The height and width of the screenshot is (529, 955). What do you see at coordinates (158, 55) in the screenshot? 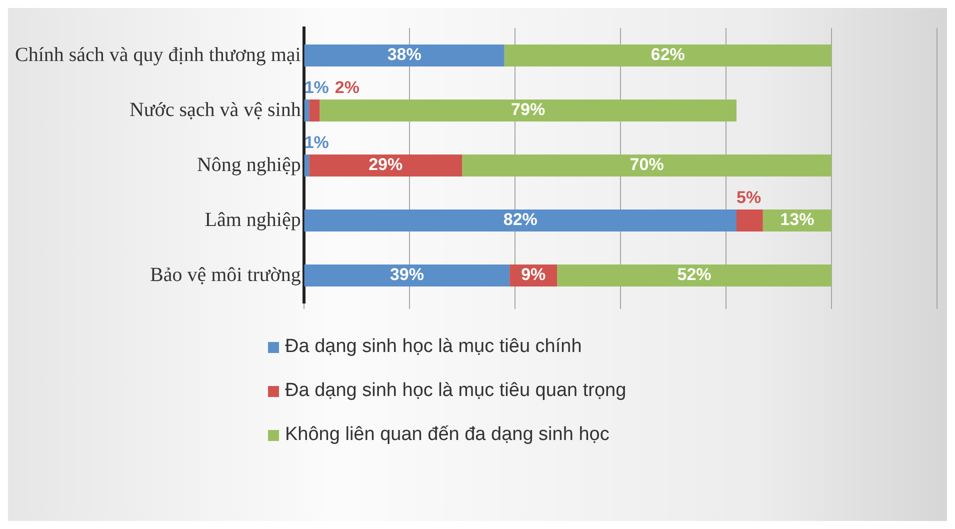
I see `y-tick-label: Chính sách và quy định thương mại` at bounding box center [158, 55].